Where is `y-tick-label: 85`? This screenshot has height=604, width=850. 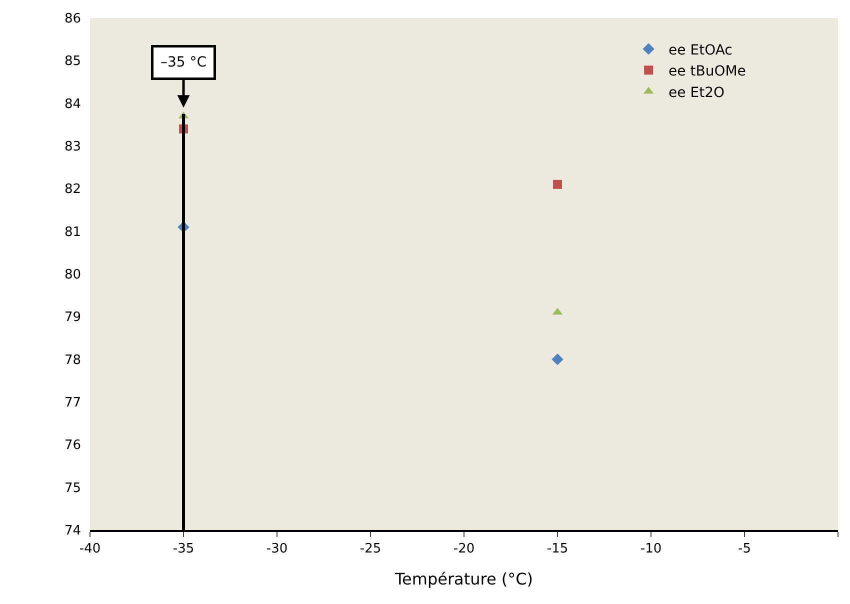
y-tick-label: 85 is located at coordinates (72, 62).